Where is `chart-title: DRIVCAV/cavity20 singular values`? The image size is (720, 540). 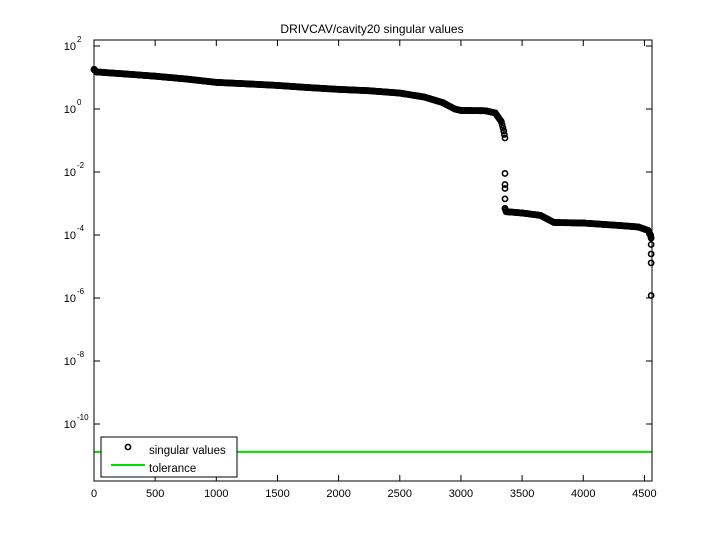 chart-title: DRIVCAV/cavity20 singular values is located at coordinates (371, 29).